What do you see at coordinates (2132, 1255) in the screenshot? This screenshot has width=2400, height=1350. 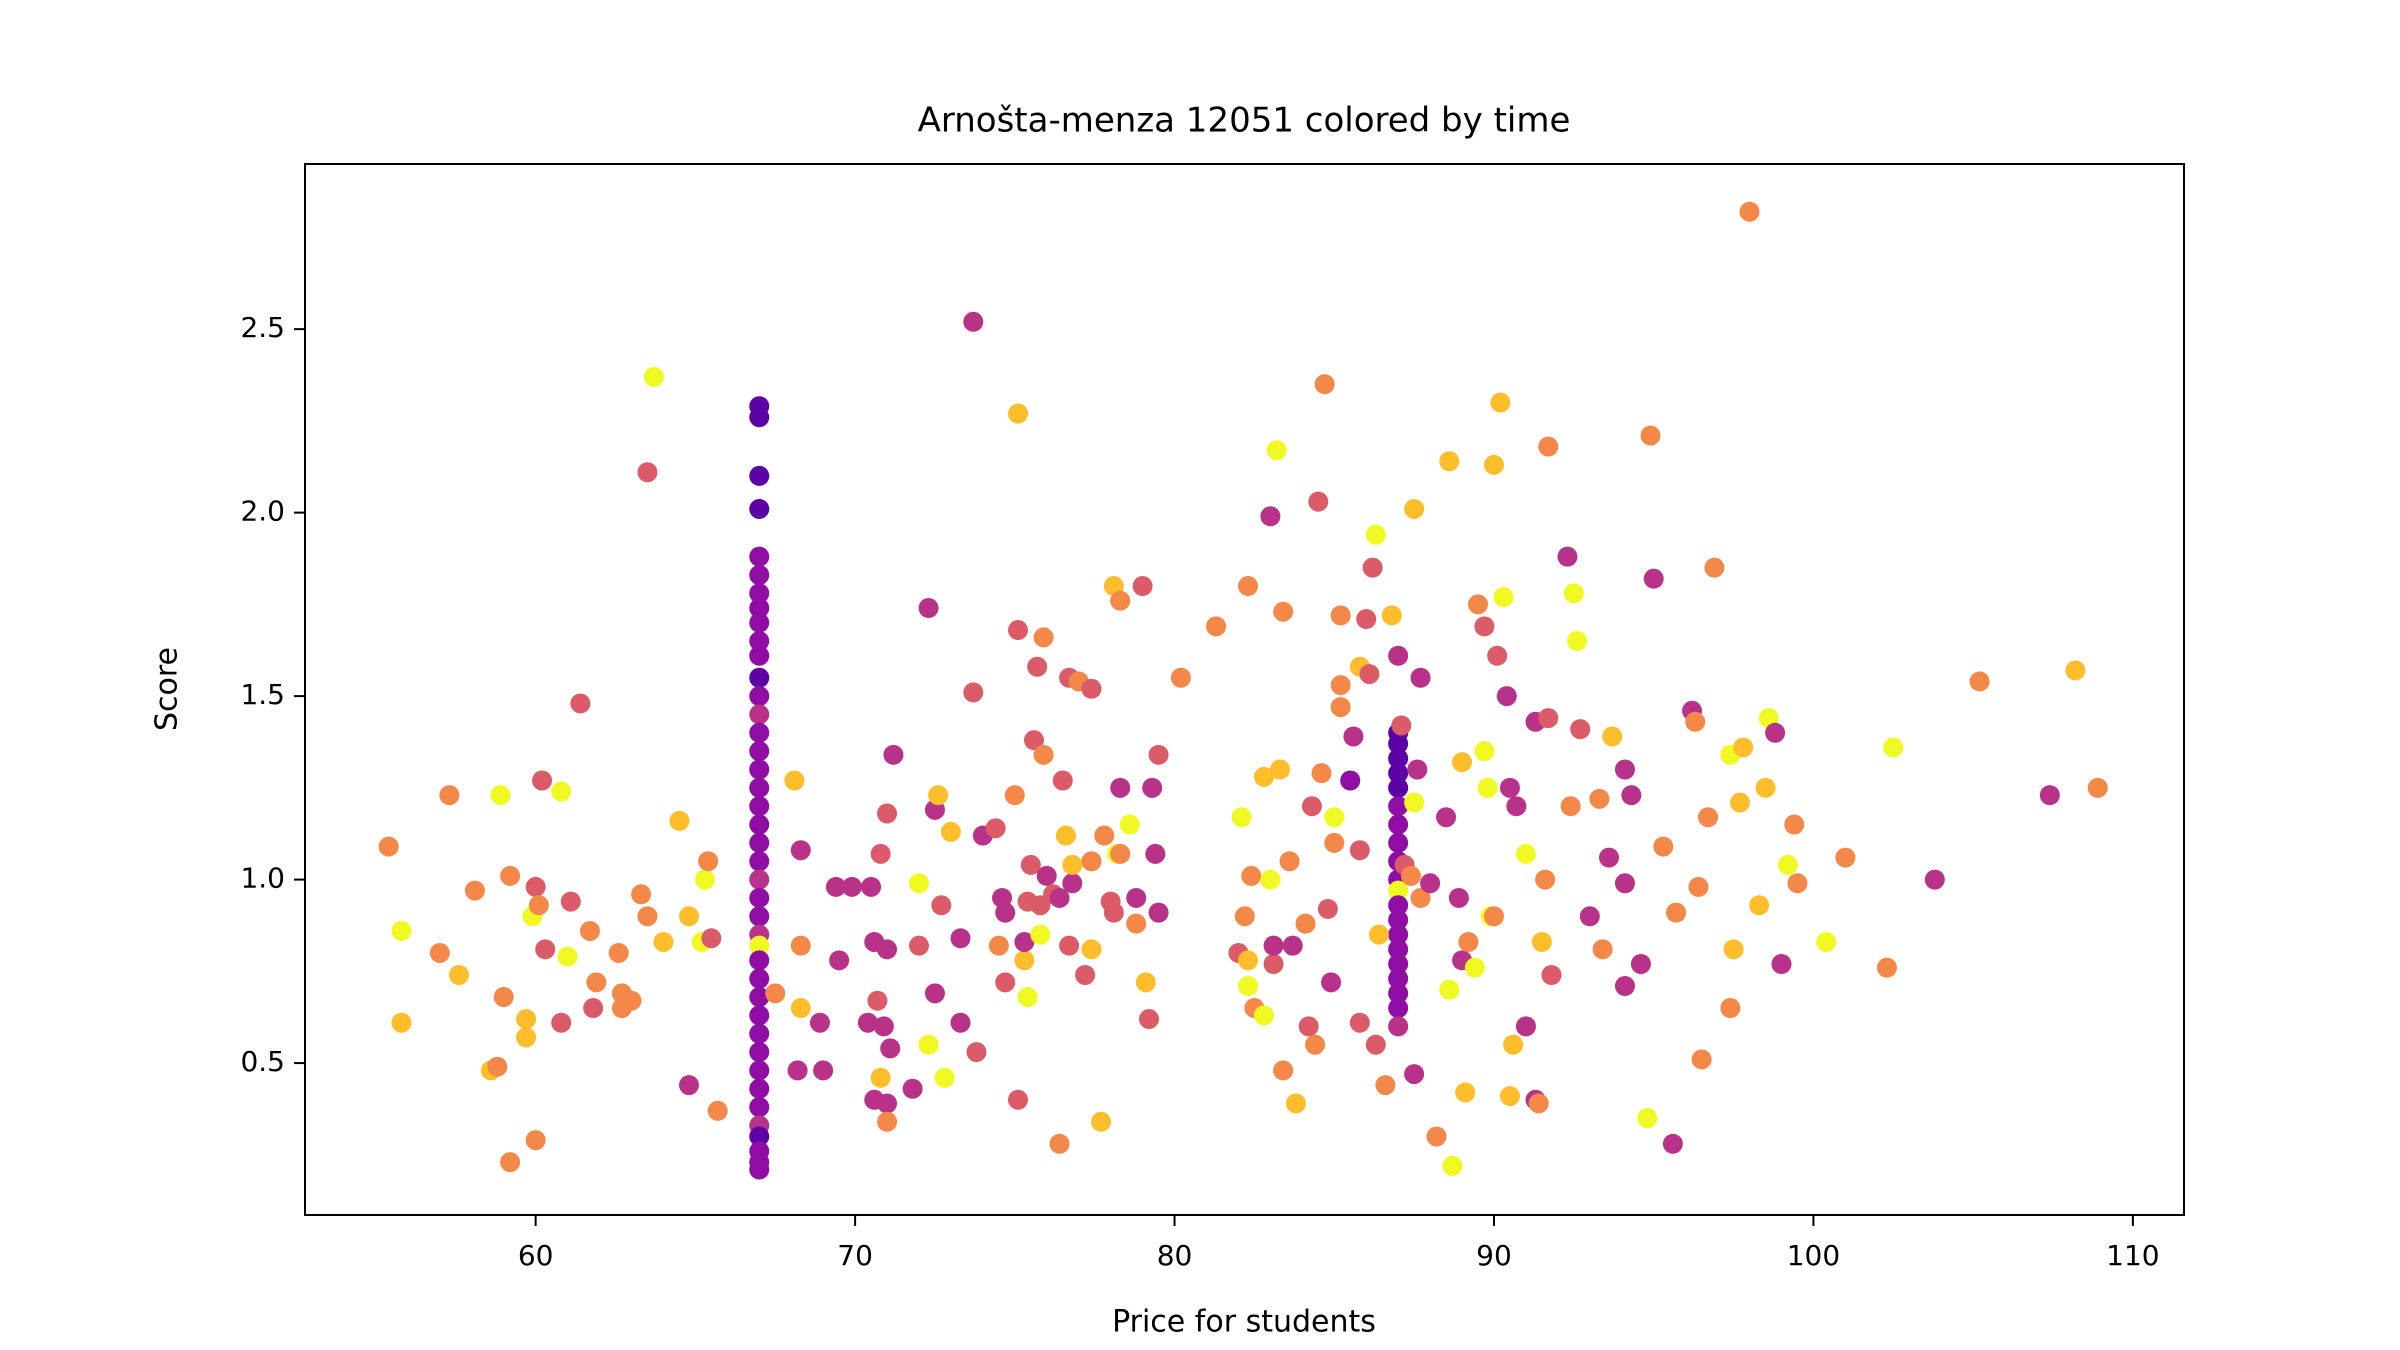 I see `x-tick-label: 110` at bounding box center [2132, 1255].